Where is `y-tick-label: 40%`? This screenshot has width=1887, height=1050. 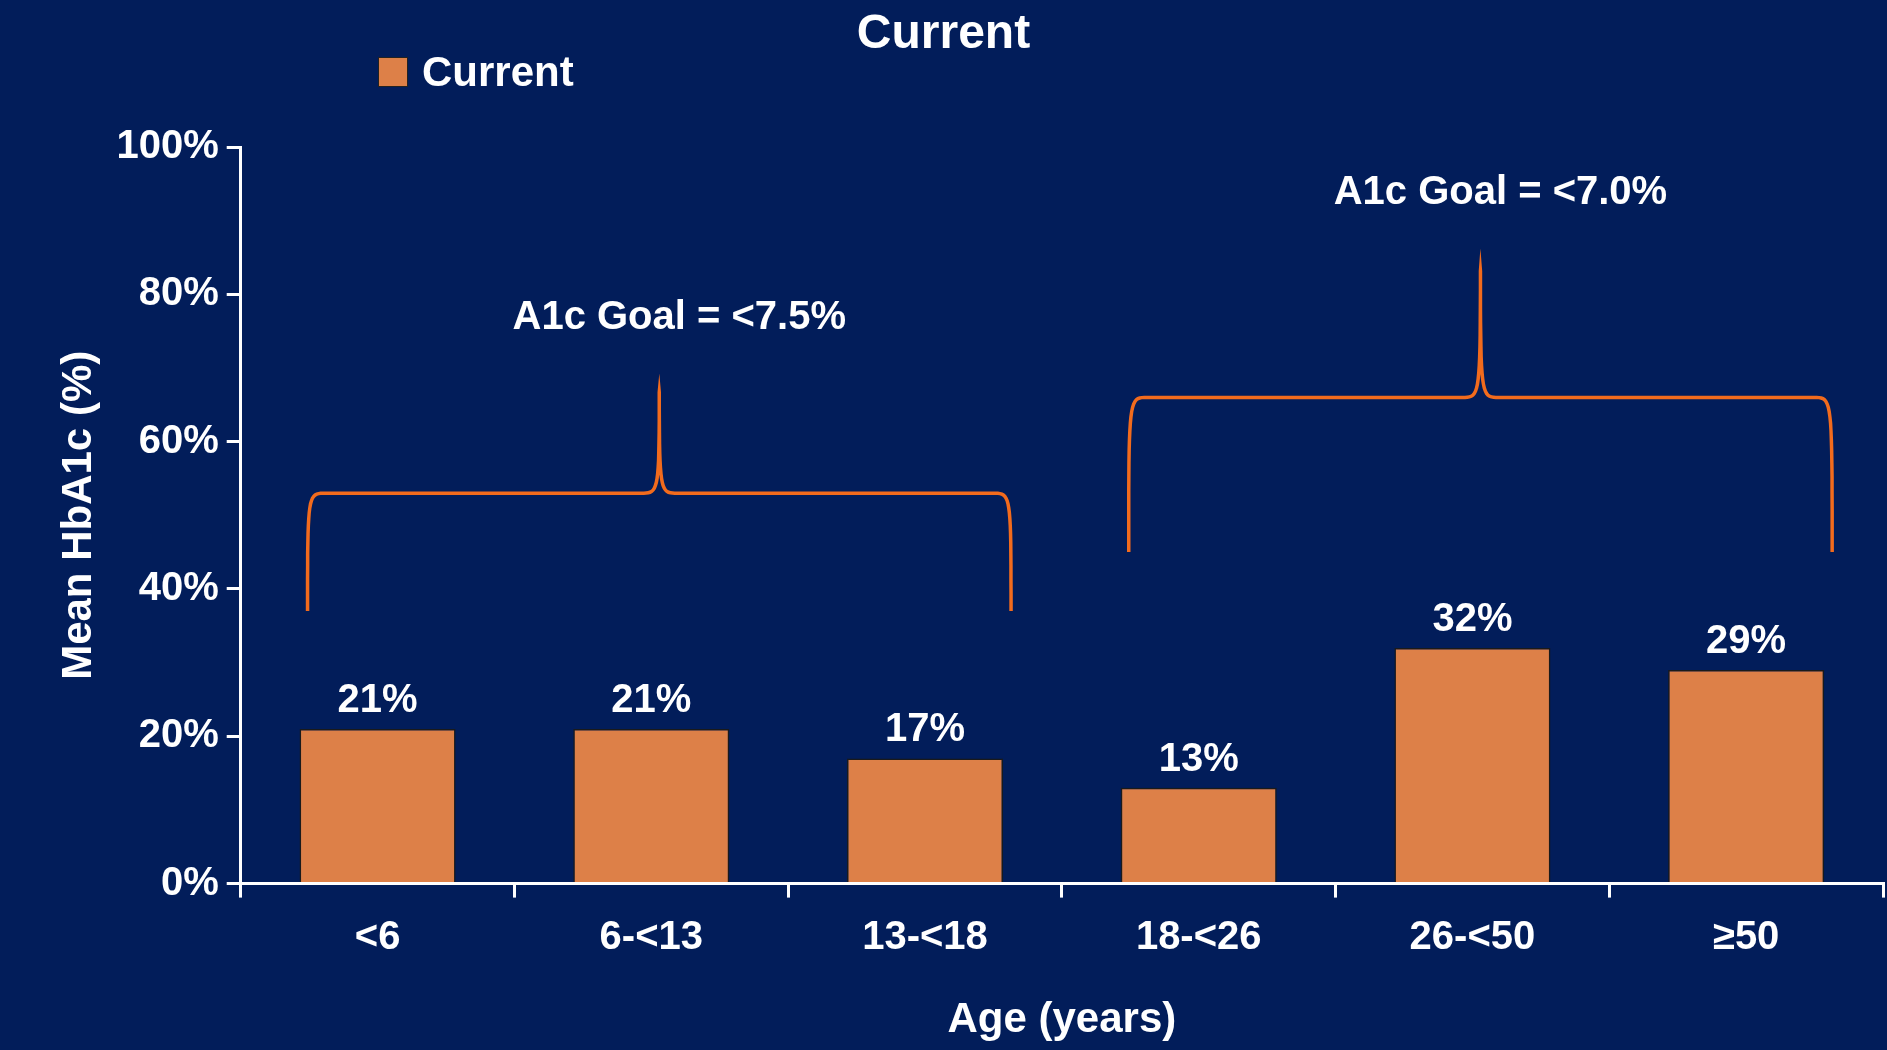
y-tick-label: 40% is located at coordinates (178, 585).